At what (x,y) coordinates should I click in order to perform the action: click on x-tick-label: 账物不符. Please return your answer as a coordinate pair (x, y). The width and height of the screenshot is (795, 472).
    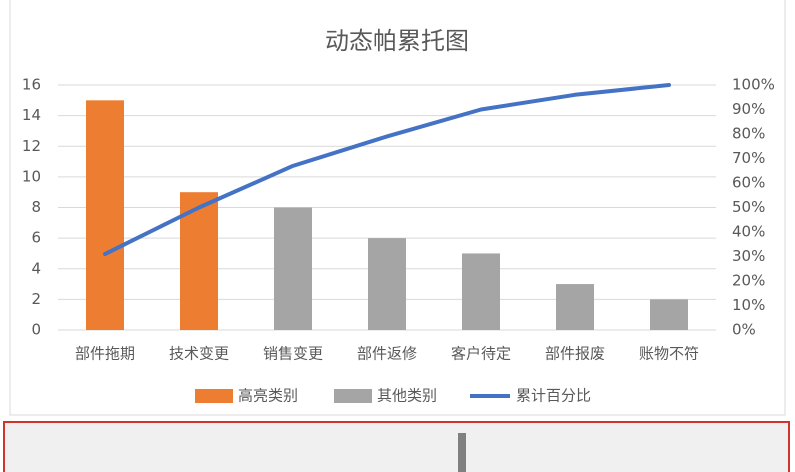
    Looking at the image, I should click on (669, 354).